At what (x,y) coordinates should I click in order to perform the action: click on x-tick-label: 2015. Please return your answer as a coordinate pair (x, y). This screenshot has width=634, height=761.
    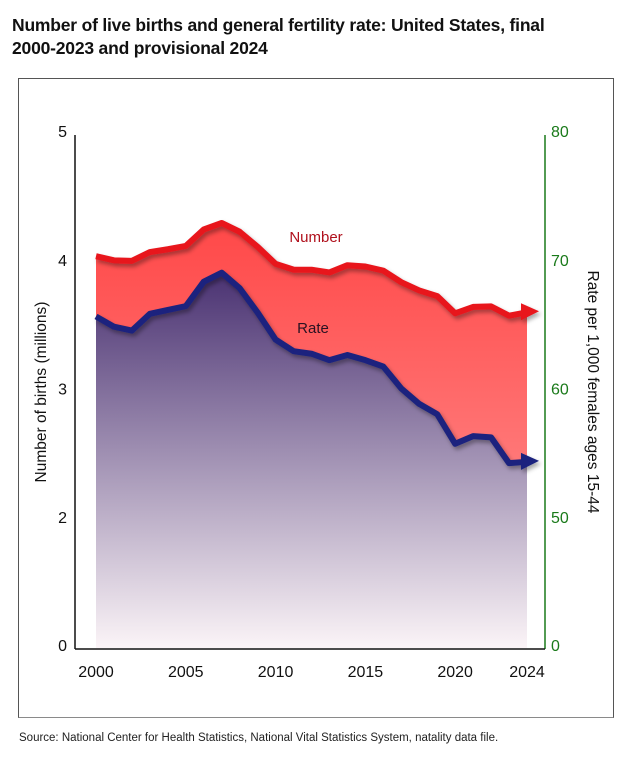
    Looking at the image, I should click on (366, 672).